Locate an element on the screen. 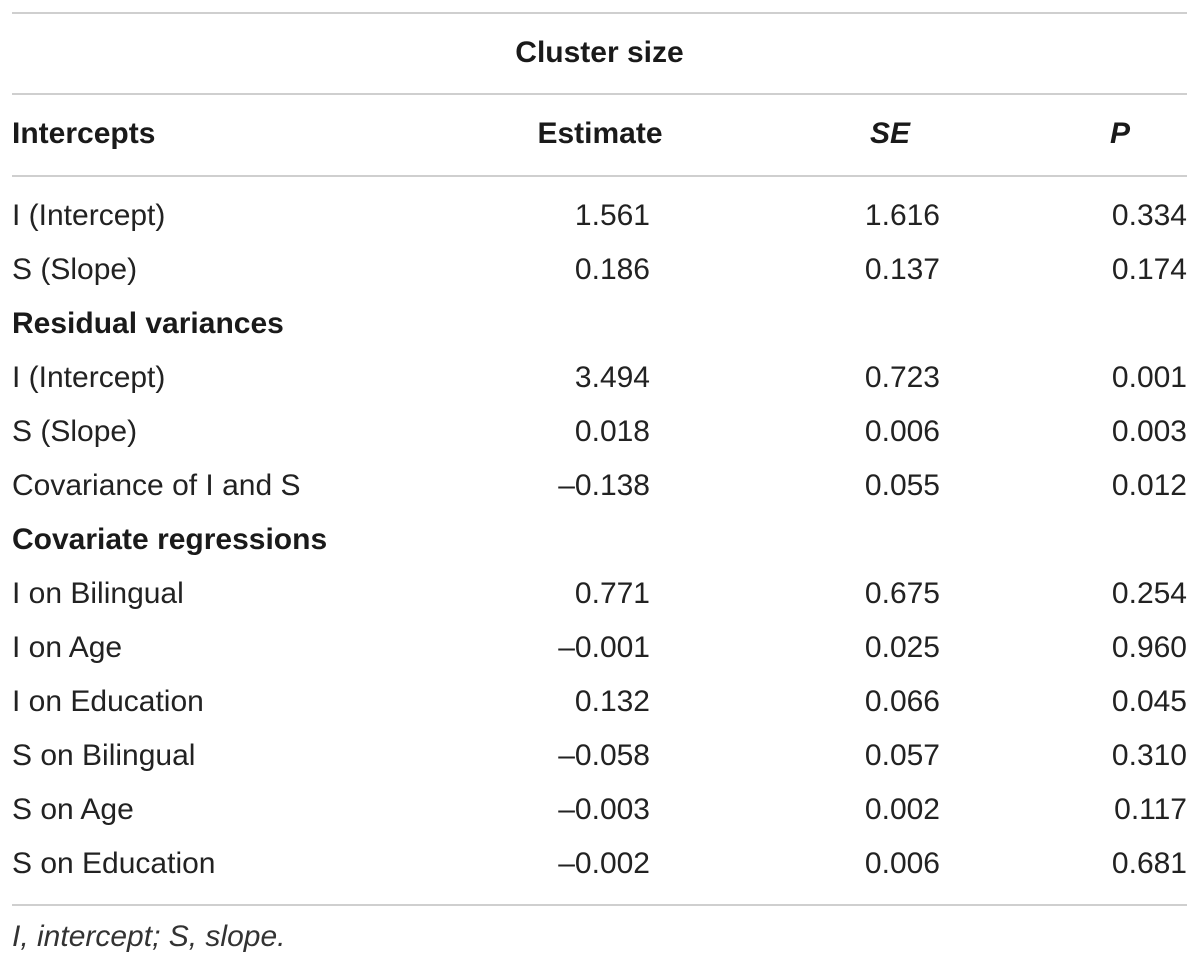 The height and width of the screenshot is (967, 1200). row-label: I on Education is located at coordinates (108, 701).